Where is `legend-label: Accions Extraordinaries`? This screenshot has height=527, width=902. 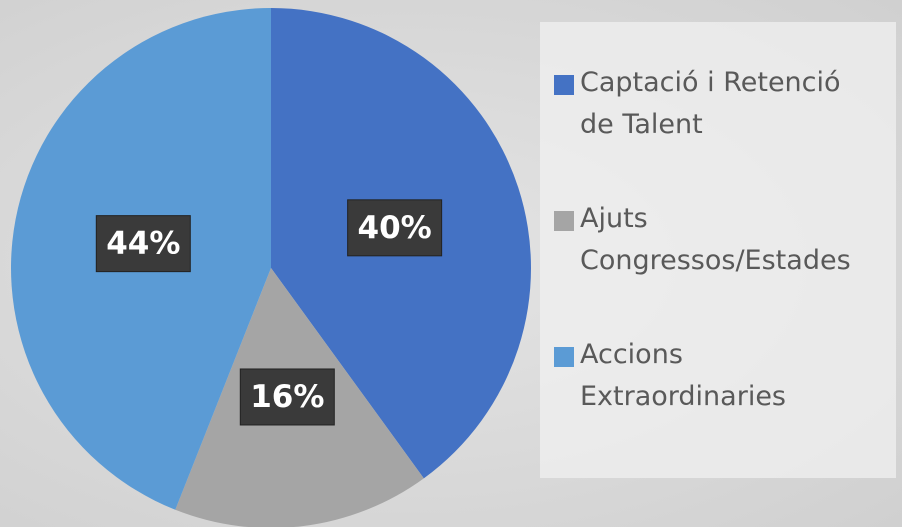 legend-label: Accions Extraordinaries is located at coordinates (683, 375).